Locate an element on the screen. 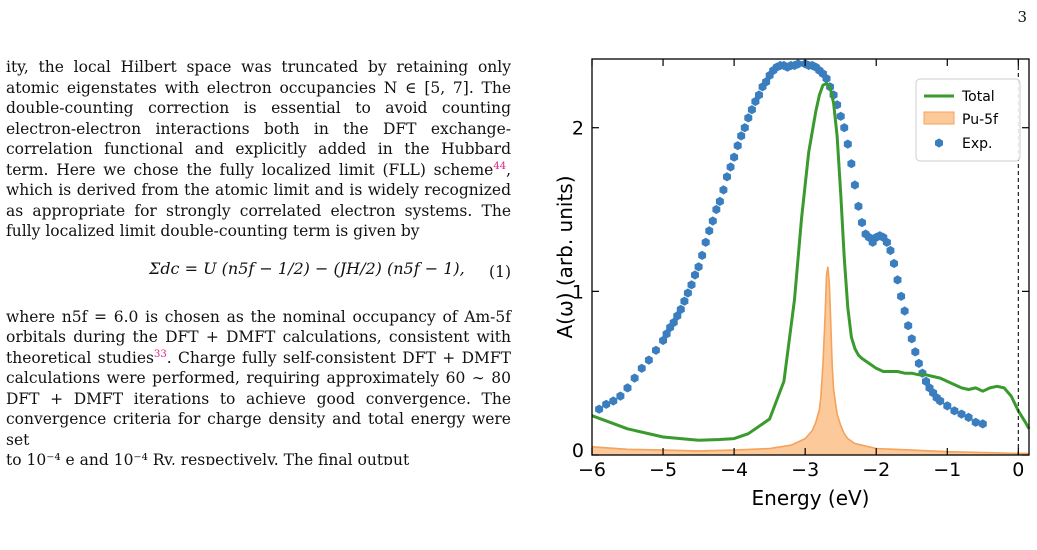 The height and width of the screenshot is (550, 1037). citation-33: 33 is located at coordinates (160, 354).